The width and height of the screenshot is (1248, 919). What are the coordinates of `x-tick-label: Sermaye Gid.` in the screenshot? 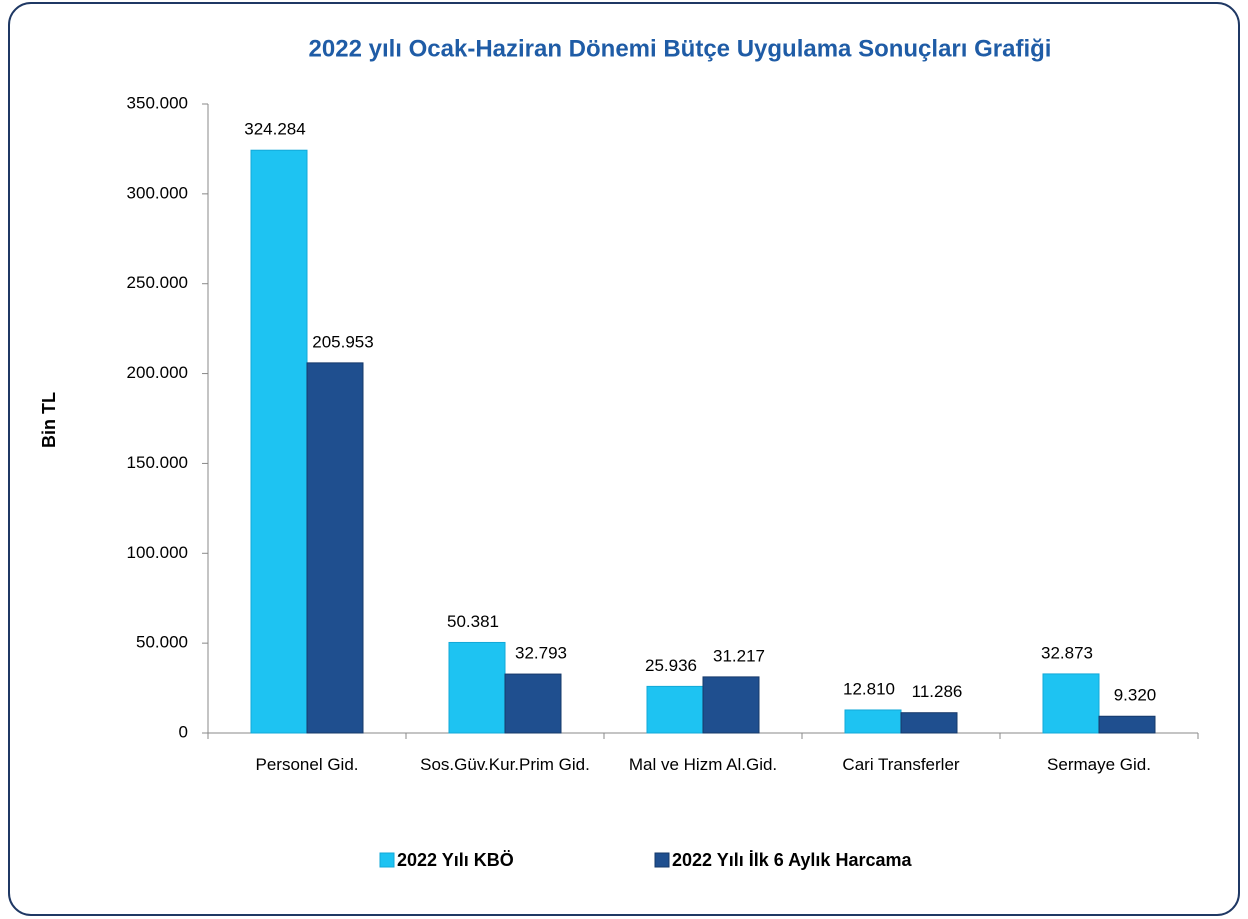 It's located at (1099, 764).